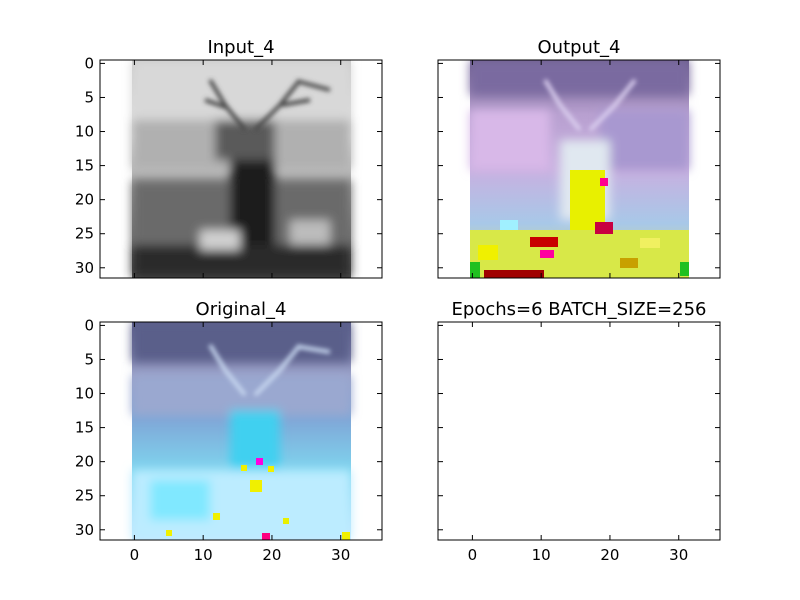 This screenshot has width=800, height=600. I want to click on subplot-empty, so click(579, 431).